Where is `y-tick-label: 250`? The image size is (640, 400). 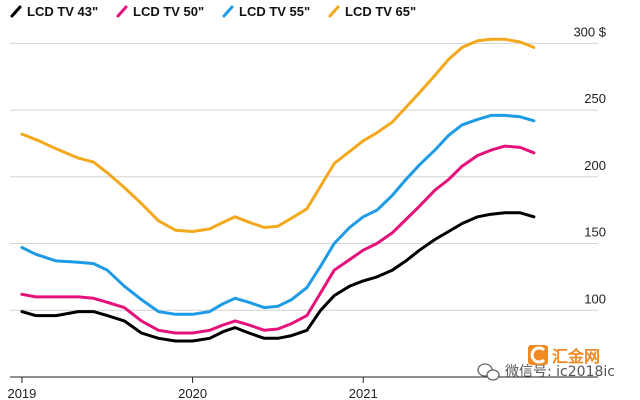
y-tick-label: 250 is located at coordinates (595, 98).